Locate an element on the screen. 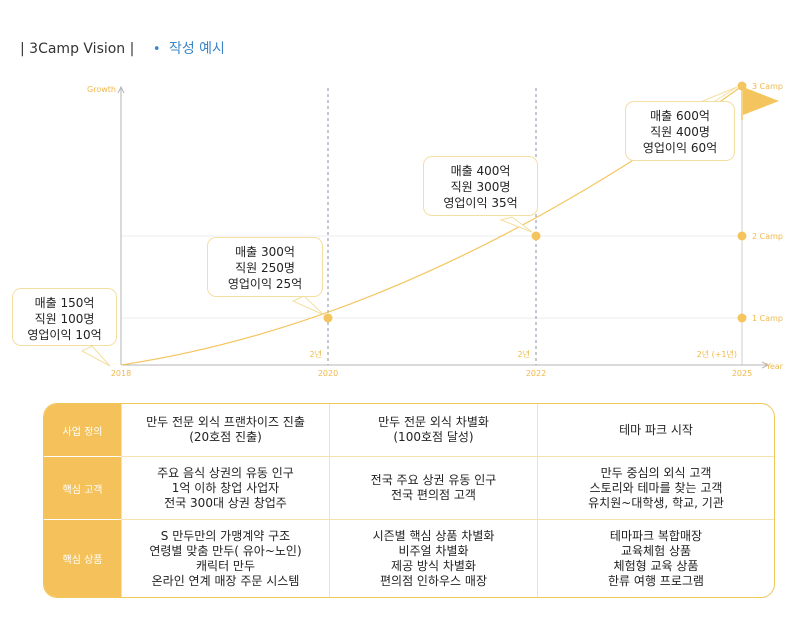  milestone-bubble-2018: 매출 150억 직원 100명 영업이익 10억 is located at coordinates (64, 317).